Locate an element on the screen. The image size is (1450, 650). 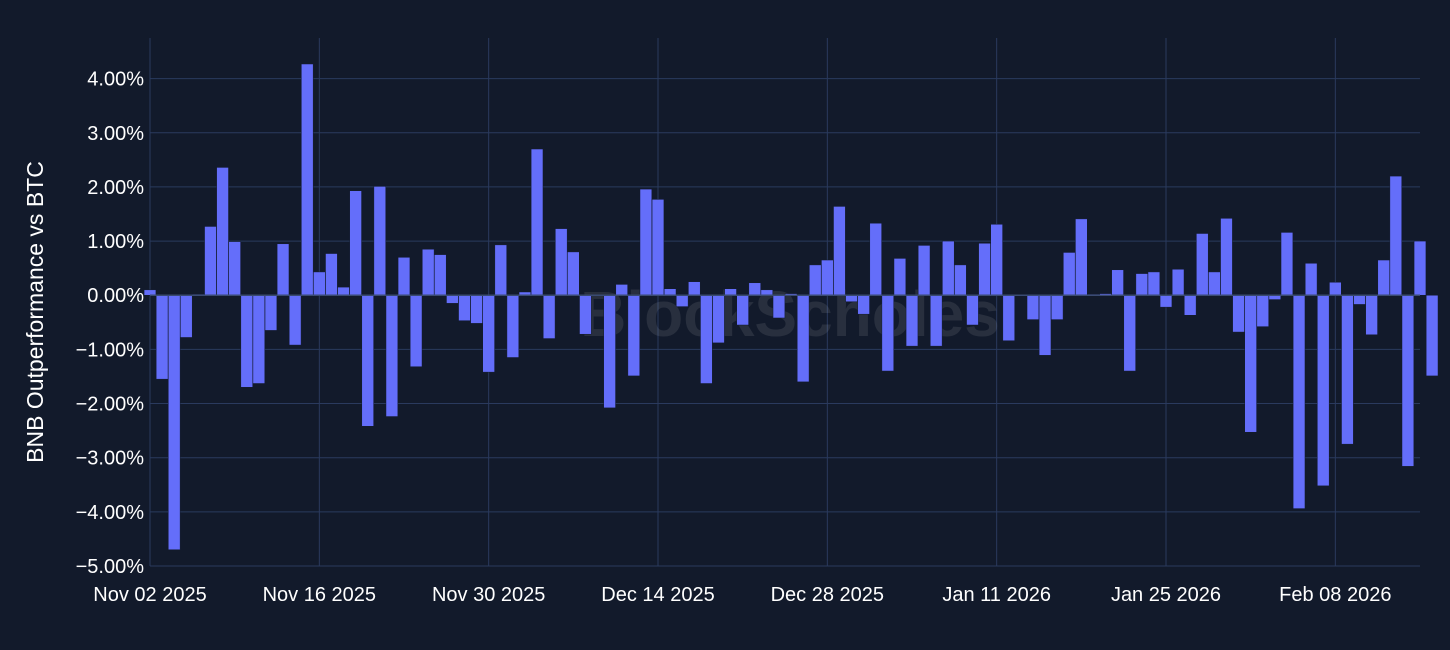
x-tick-label: Dec 14 2025 is located at coordinates (657, 595).